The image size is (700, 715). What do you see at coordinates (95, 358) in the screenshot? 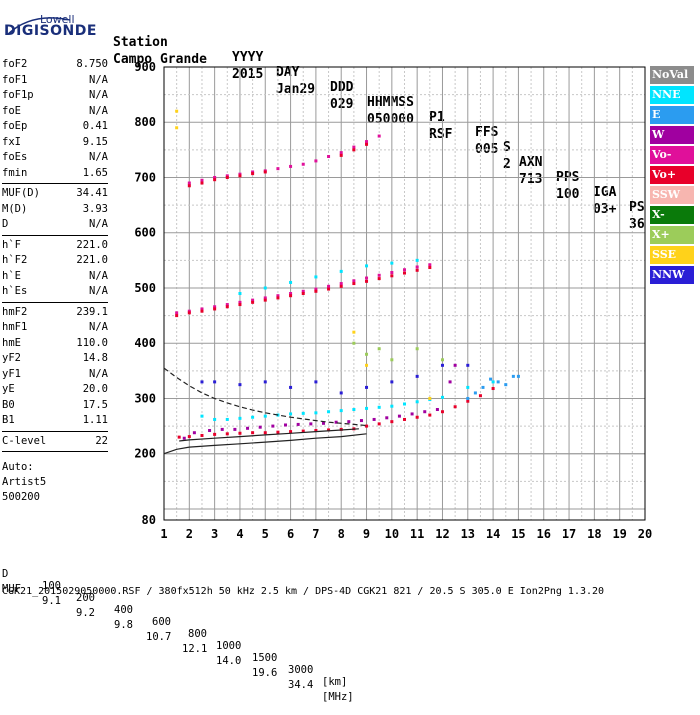
I see `param-value: 14.8` at bounding box center [95, 358].